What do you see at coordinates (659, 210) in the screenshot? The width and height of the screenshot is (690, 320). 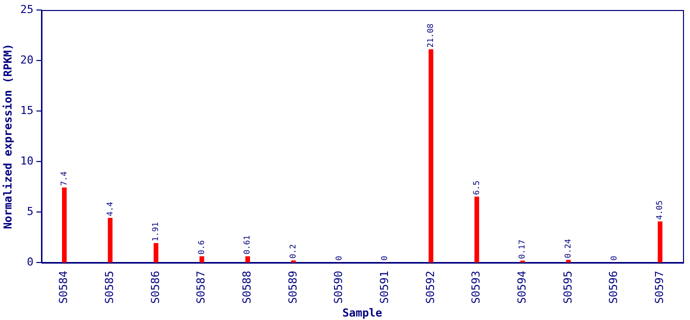 I see `data-label: 4.05` at bounding box center [659, 210].